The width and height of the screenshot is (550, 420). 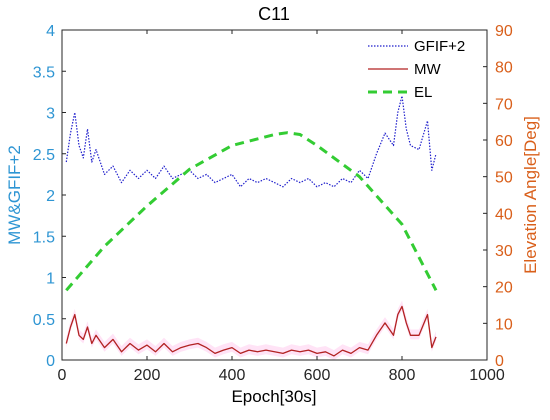 I want to click on y-left-tick-label: 2, so click(x=50, y=196).